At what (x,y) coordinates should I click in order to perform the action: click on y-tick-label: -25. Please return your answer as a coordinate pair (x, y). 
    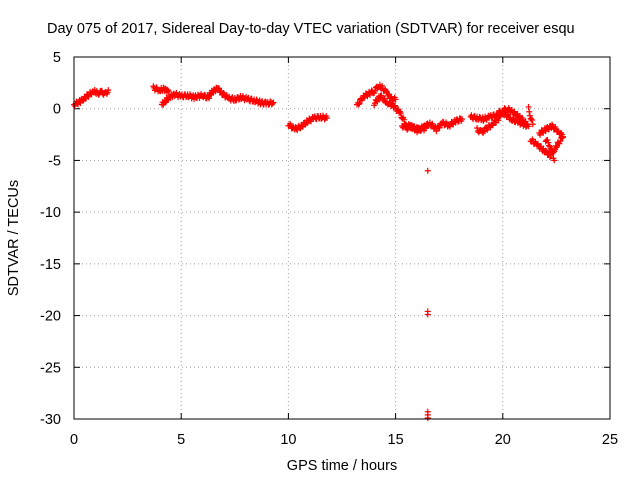
    Looking at the image, I should click on (50, 368).